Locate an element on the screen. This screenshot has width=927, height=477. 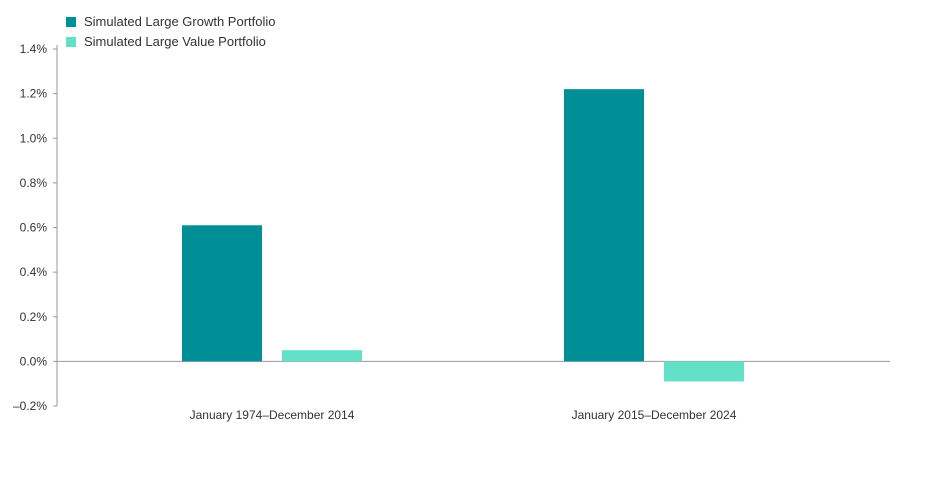
legend-label: Simulated Large Value Portfolio is located at coordinates (175, 41).